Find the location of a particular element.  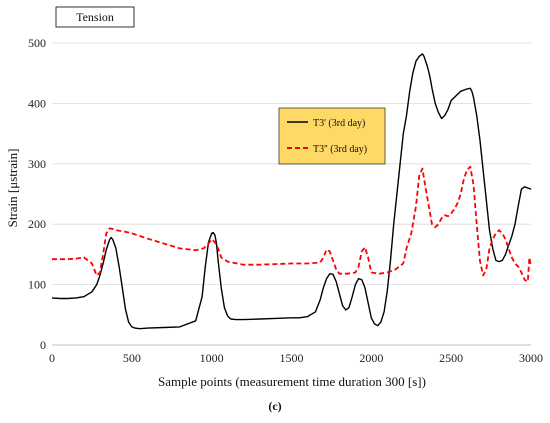

y-tick-label-1: 100 is located at coordinates (37, 285).